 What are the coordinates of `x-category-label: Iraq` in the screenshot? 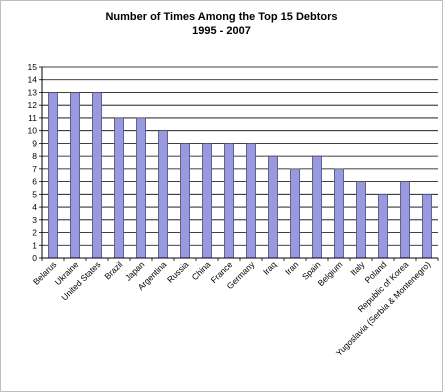 It's located at (270, 268).